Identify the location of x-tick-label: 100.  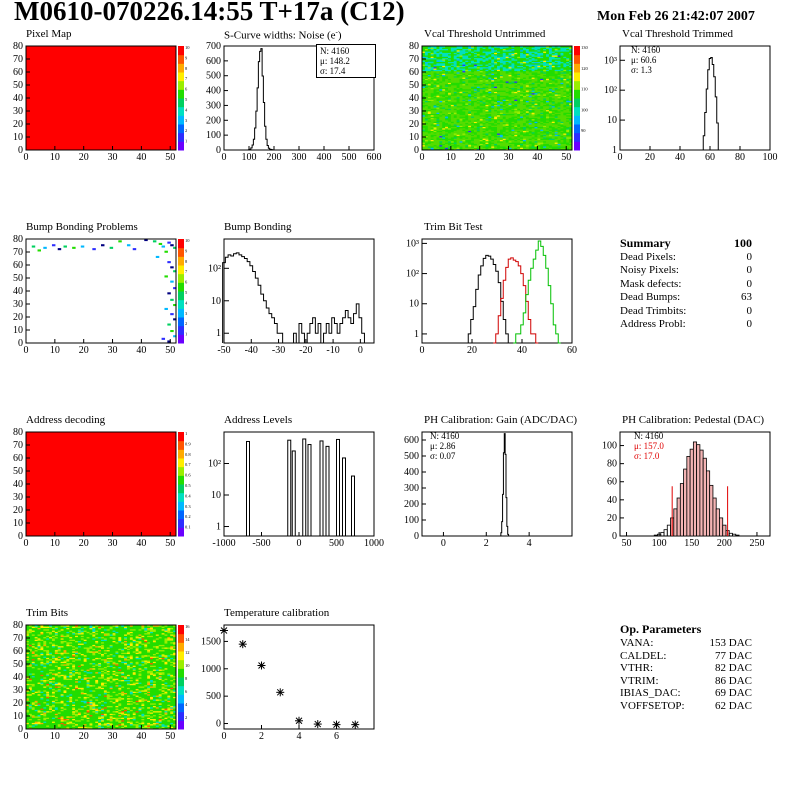
(249, 157).